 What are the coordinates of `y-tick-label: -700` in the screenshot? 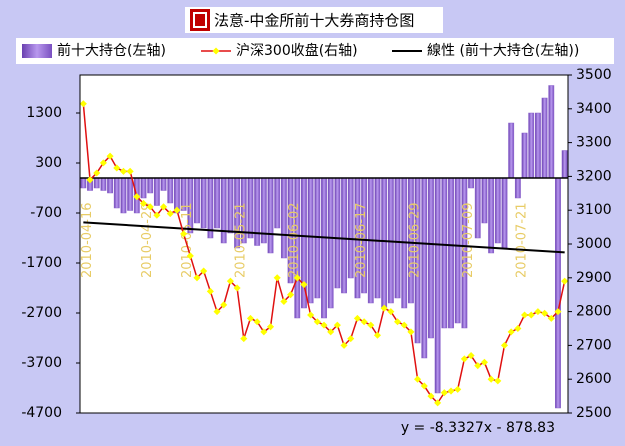 It's located at (46, 213).